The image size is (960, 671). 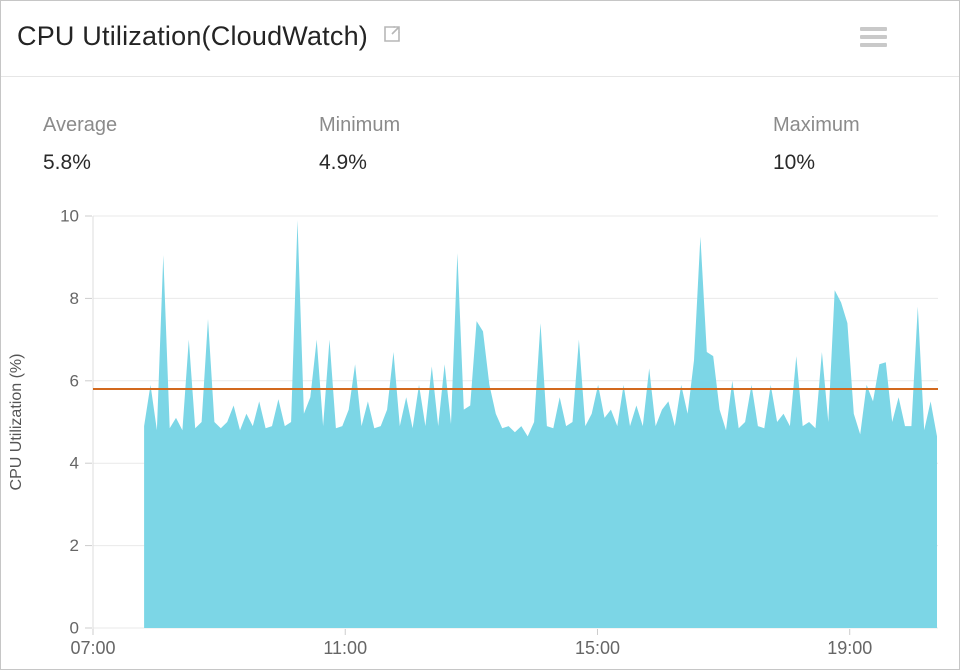 I want to click on y-tick-label: 0, so click(x=74, y=628).